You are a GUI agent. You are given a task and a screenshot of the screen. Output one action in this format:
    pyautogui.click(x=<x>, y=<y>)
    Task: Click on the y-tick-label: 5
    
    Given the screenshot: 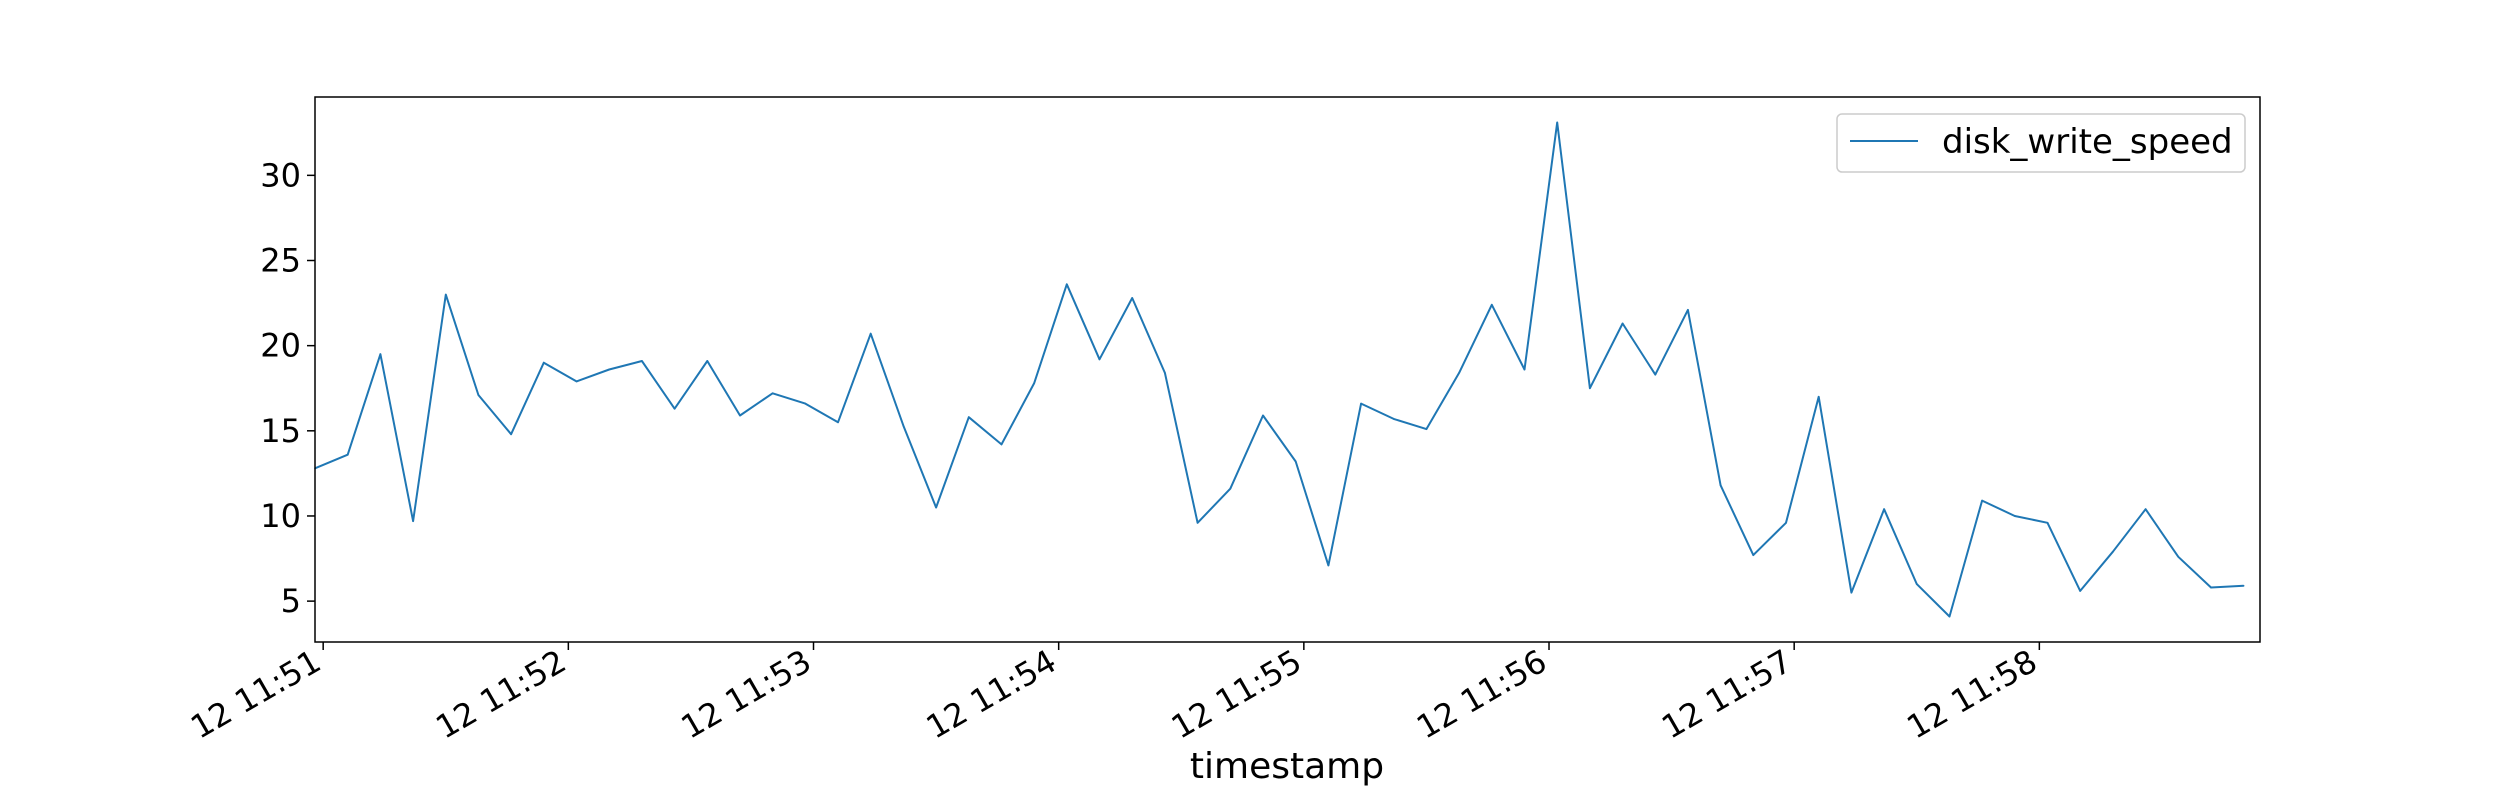 What is the action you would take?
    pyautogui.click(x=291, y=601)
    